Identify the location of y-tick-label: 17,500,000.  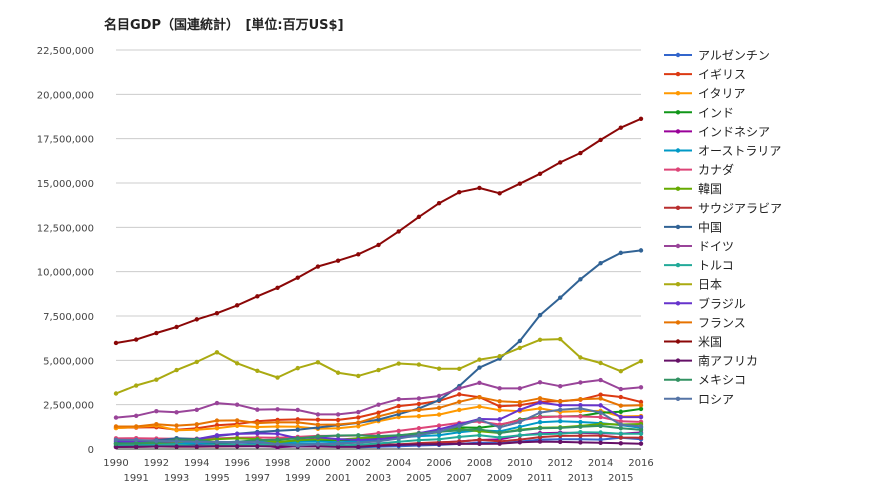
(65, 140).